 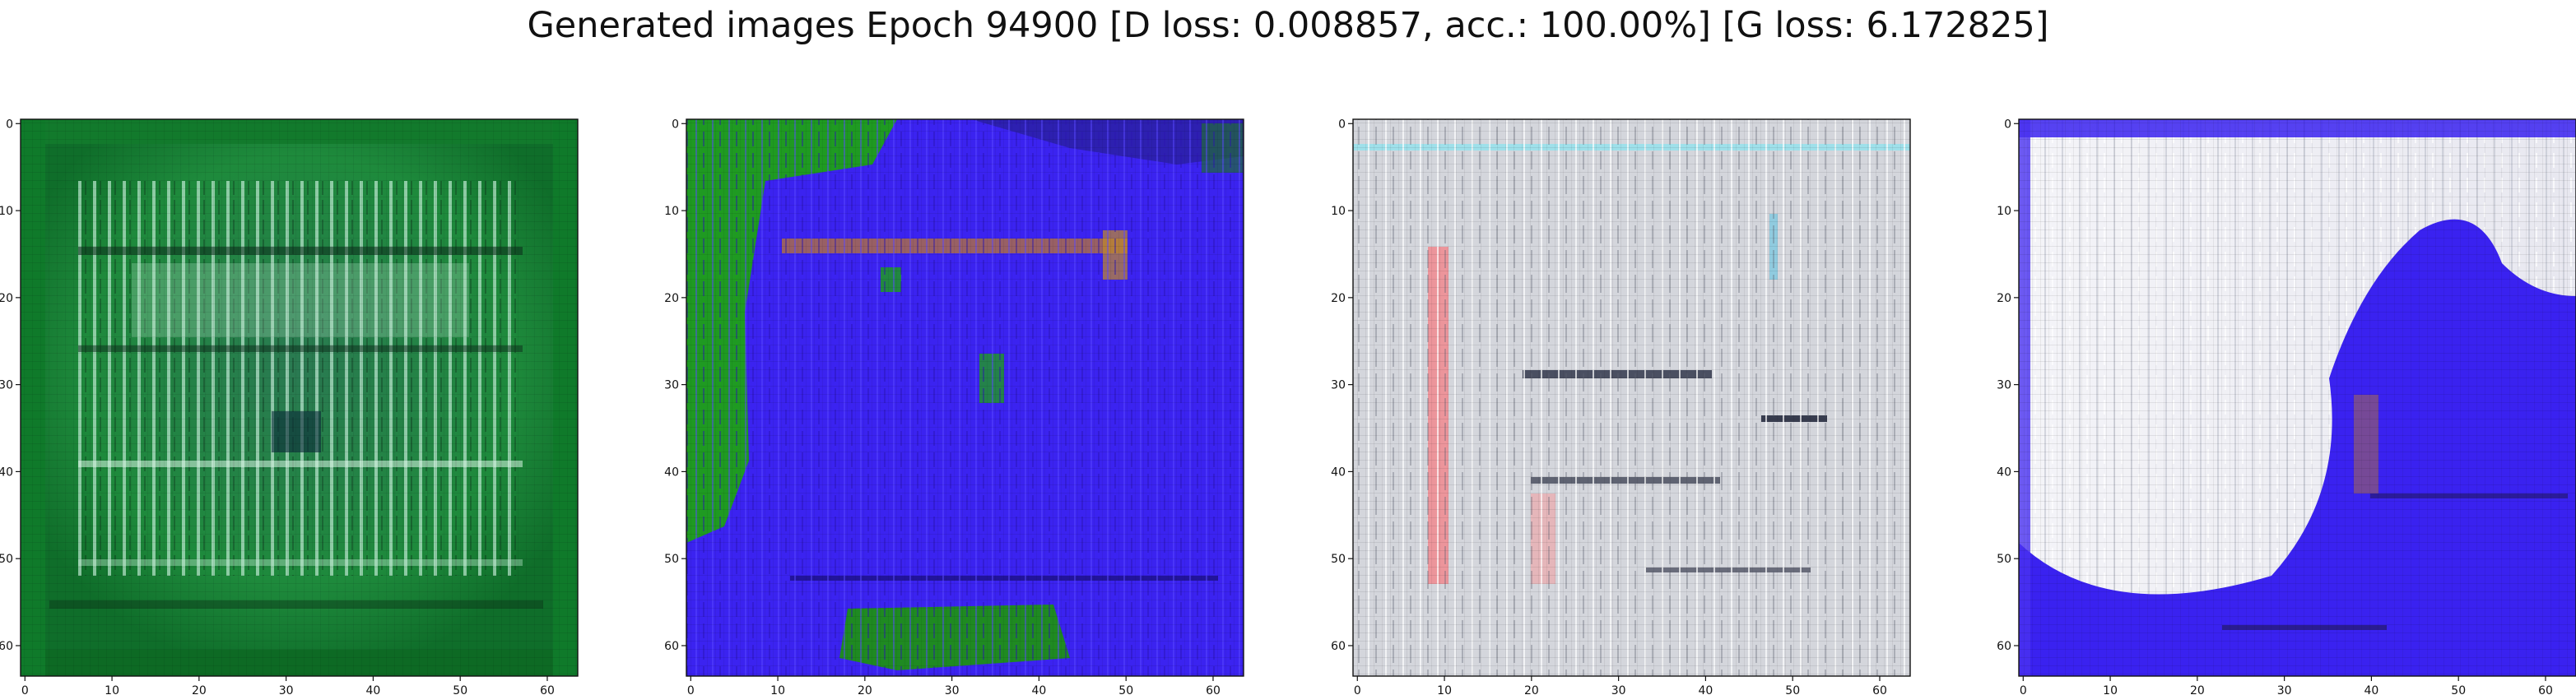 I want to click on panel-4-xtick-label-10: 10, so click(x=2110, y=689).